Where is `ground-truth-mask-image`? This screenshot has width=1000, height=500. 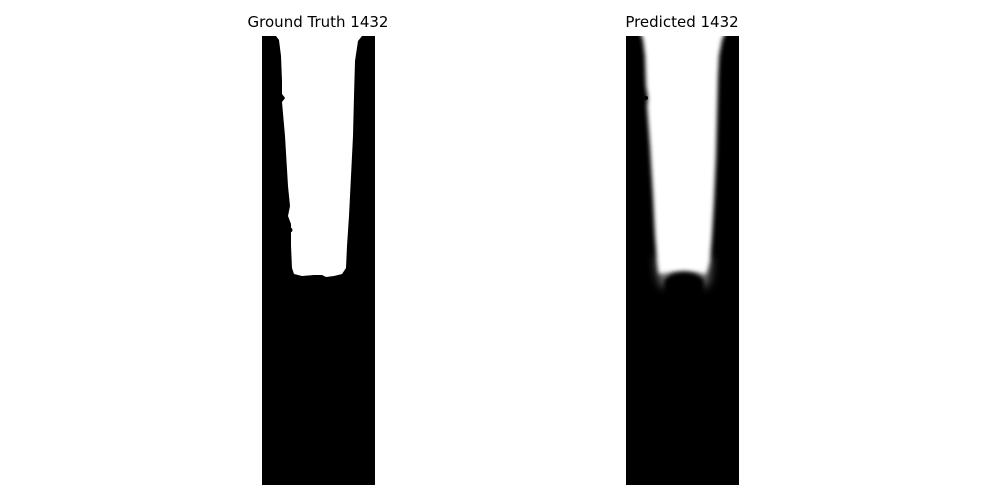 ground-truth-mask-image is located at coordinates (318, 260).